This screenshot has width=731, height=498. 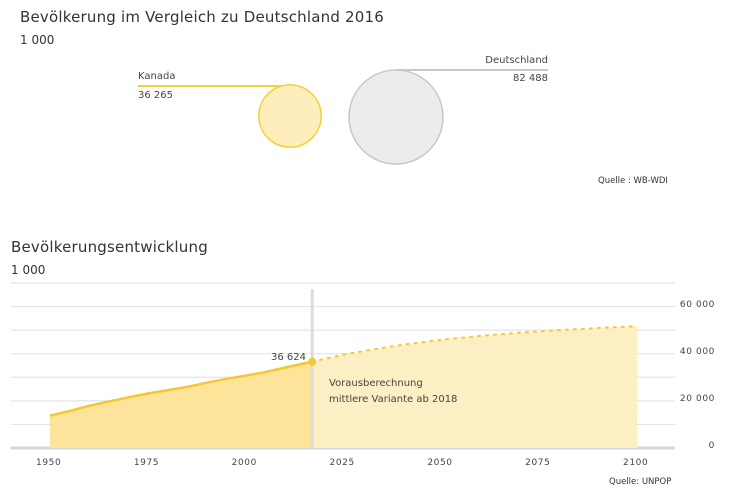 What do you see at coordinates (474, 344) in the screenshot?
I see `projection-line` at bounding box center [474, 344].